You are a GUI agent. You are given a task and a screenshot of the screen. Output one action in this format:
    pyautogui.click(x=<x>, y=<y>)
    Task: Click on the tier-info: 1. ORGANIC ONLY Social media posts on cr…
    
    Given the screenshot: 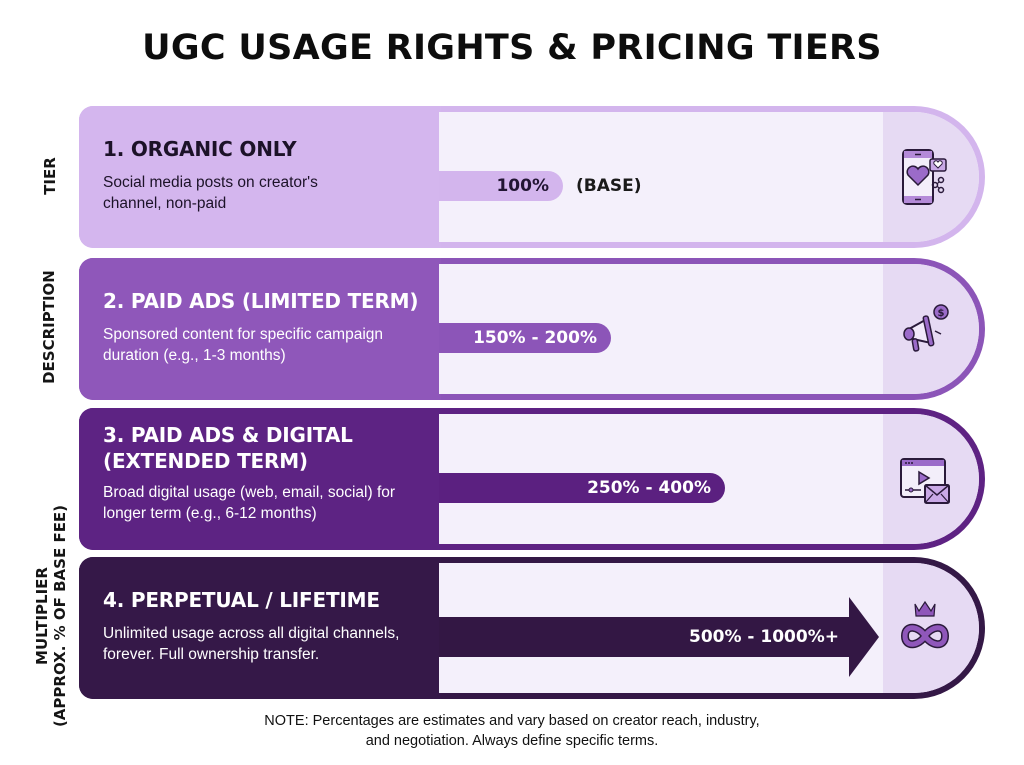 What is the action you would take?
    pyautogui.click(x=260, y=177)
    